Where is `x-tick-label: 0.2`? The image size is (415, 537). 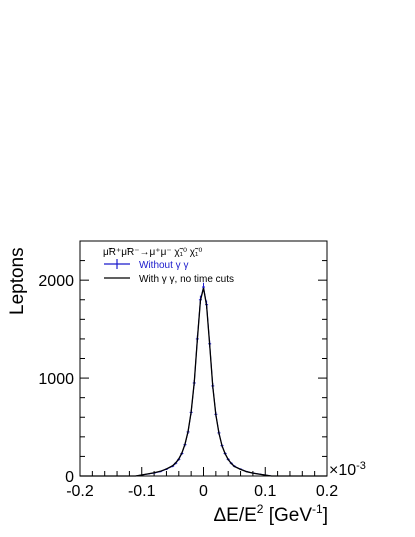 x-tick-label: 0.2 is located at coordinates (327, 491).